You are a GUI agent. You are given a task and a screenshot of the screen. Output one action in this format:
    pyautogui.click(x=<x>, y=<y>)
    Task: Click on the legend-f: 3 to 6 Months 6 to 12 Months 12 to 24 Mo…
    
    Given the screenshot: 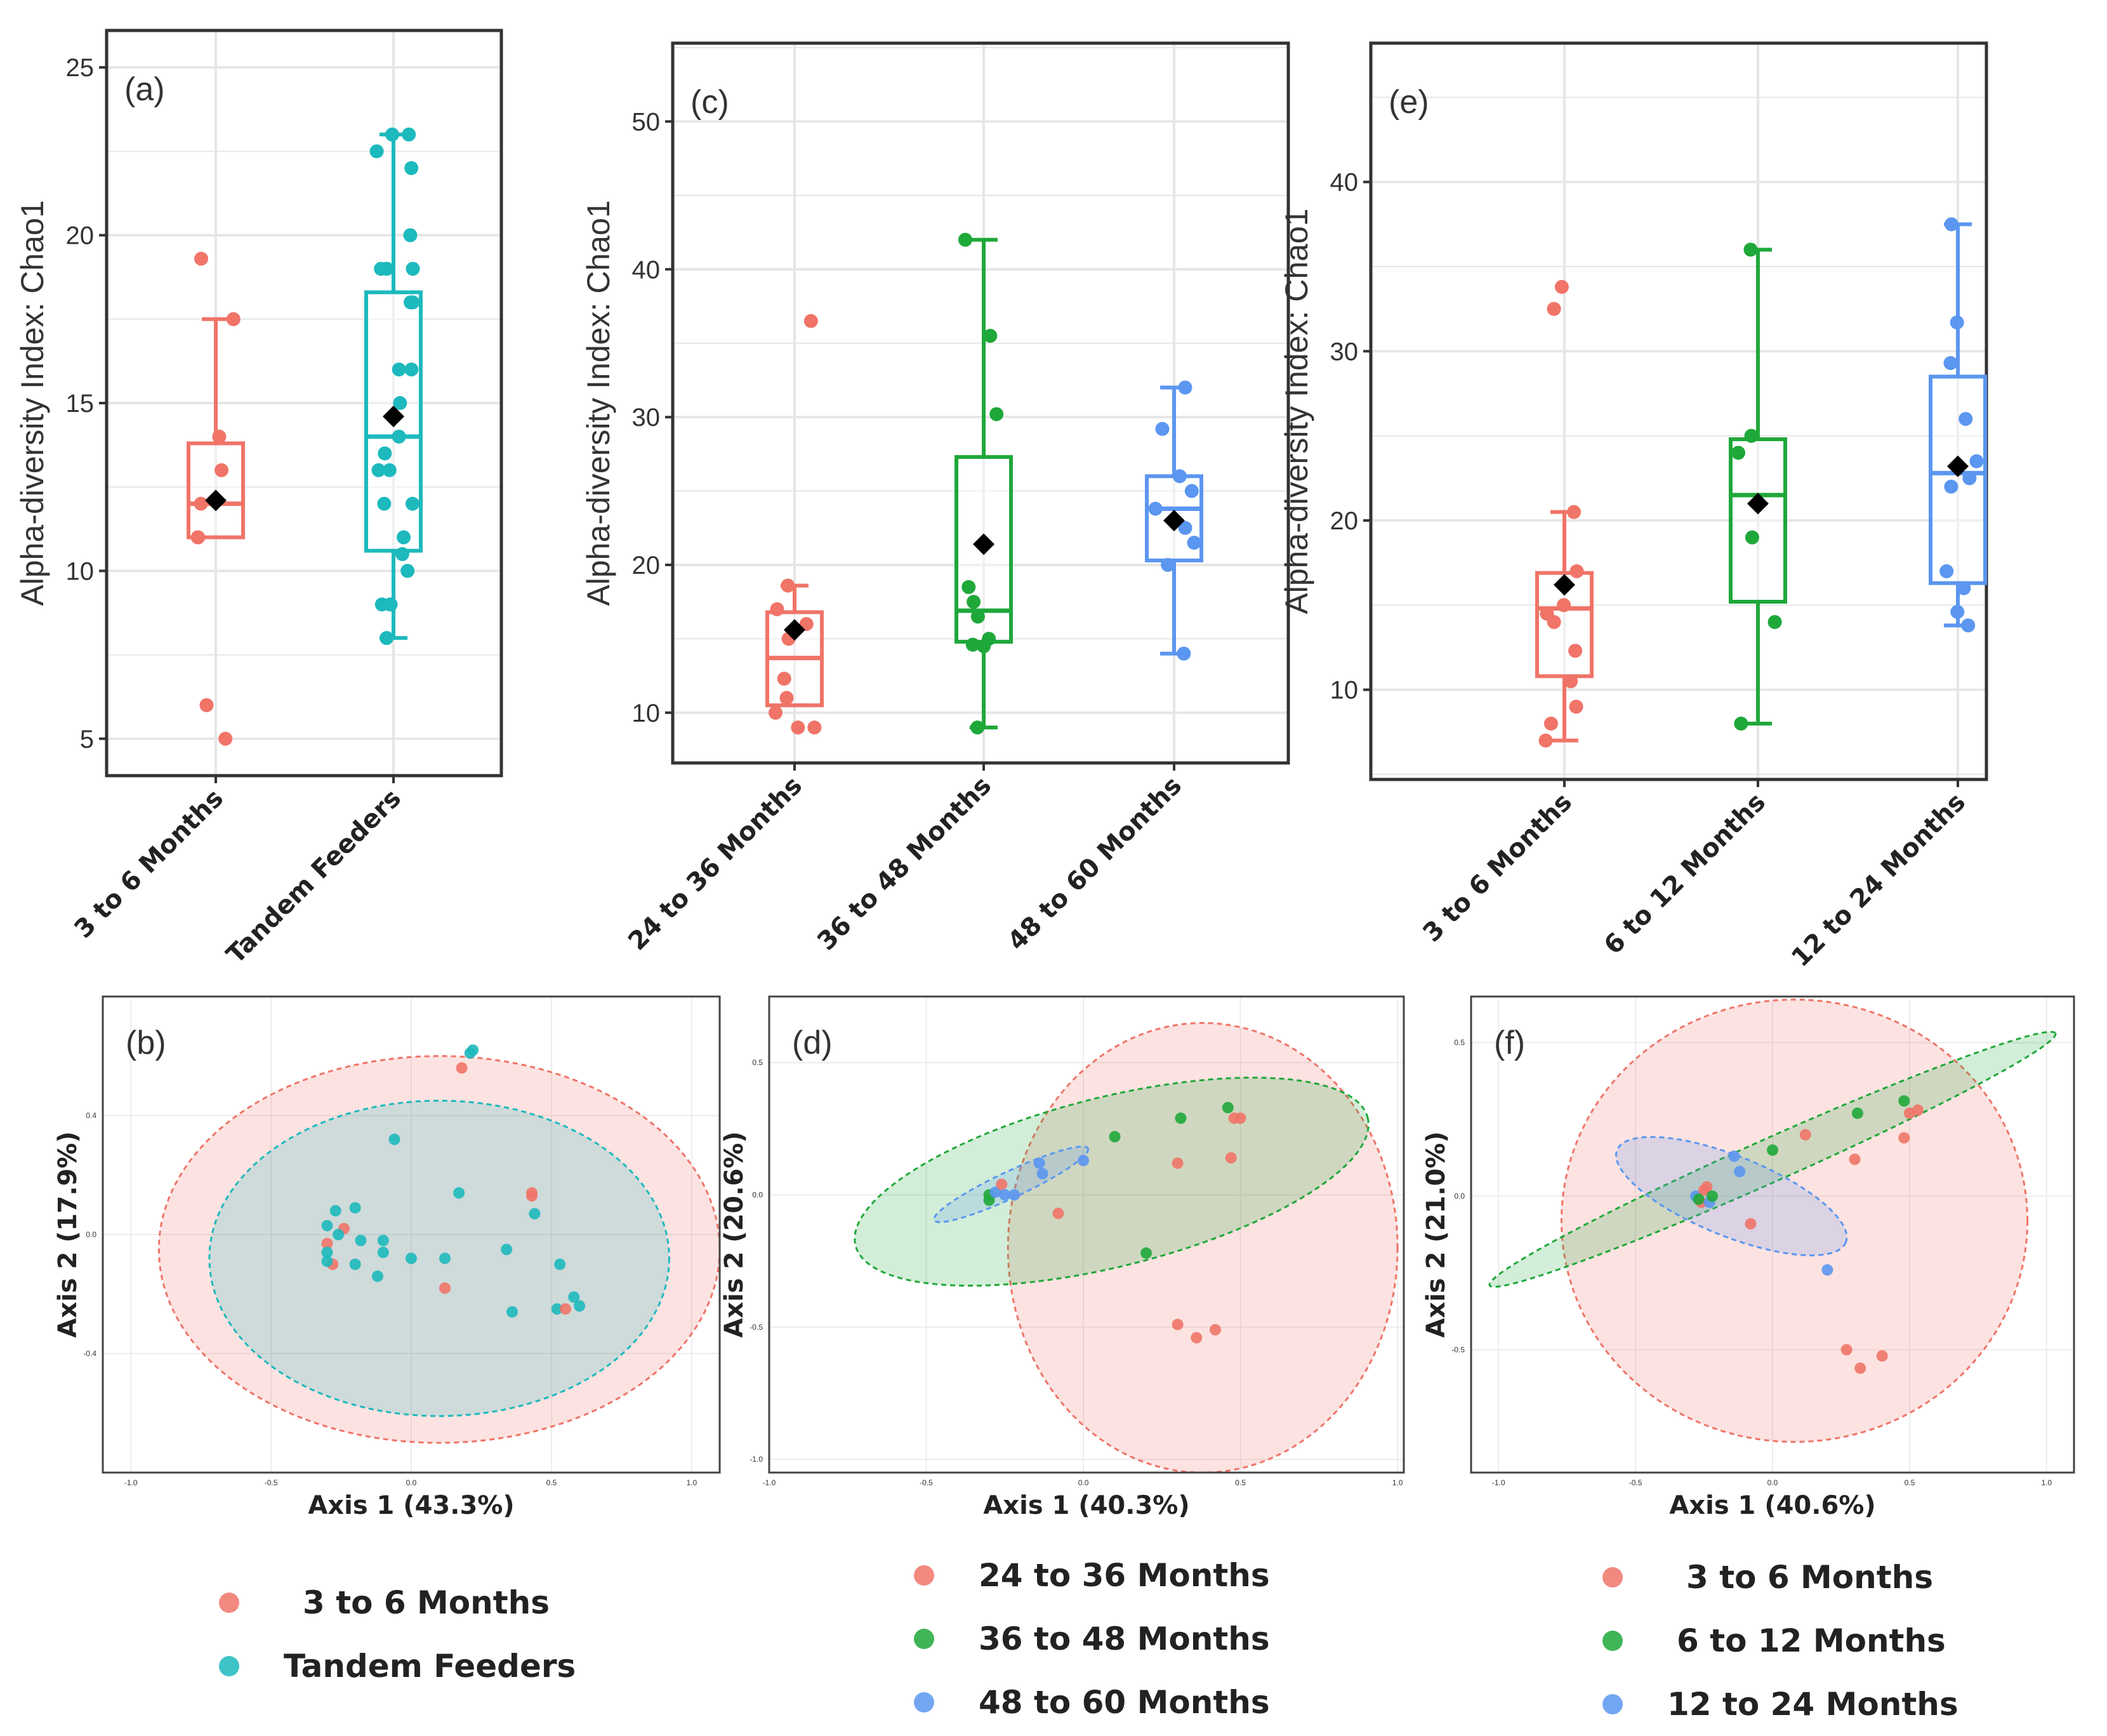 What is the action you would take?
    pyautogui.click(x=1780, y=1641)
    